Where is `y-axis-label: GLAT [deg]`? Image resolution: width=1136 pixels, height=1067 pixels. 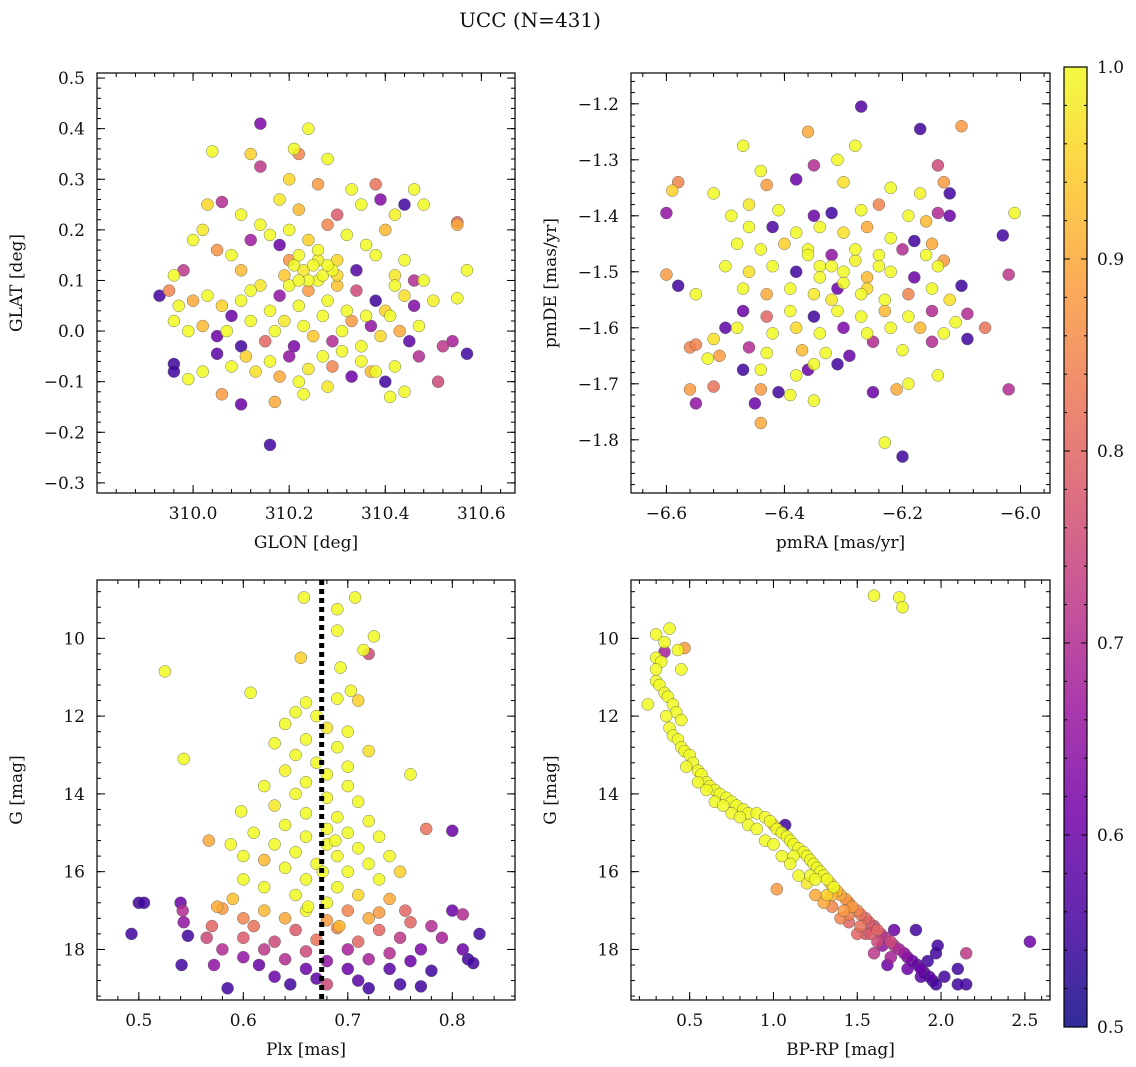 y-axis-label: GLAT [deg] is located at coordinates (17, 283).